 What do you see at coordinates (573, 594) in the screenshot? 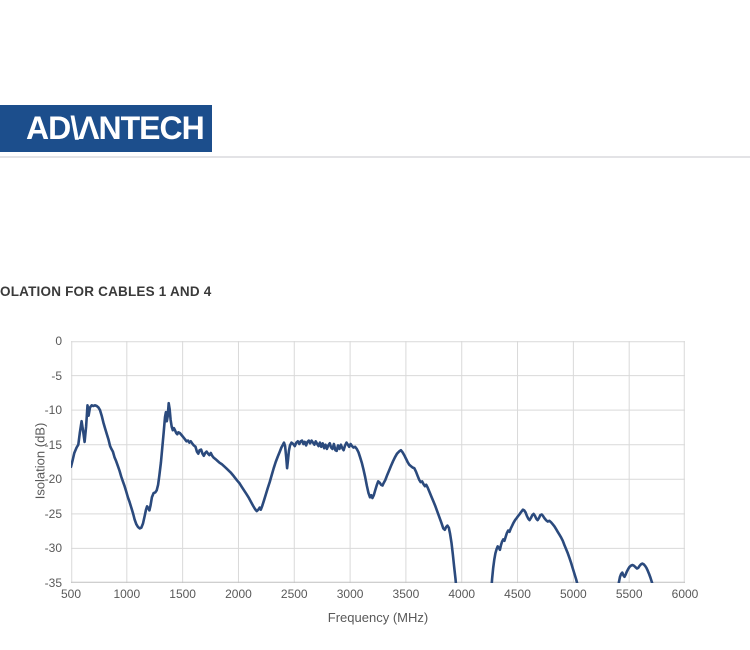
I see `x-tick-label: 5000` at bounding box center [573, 594].